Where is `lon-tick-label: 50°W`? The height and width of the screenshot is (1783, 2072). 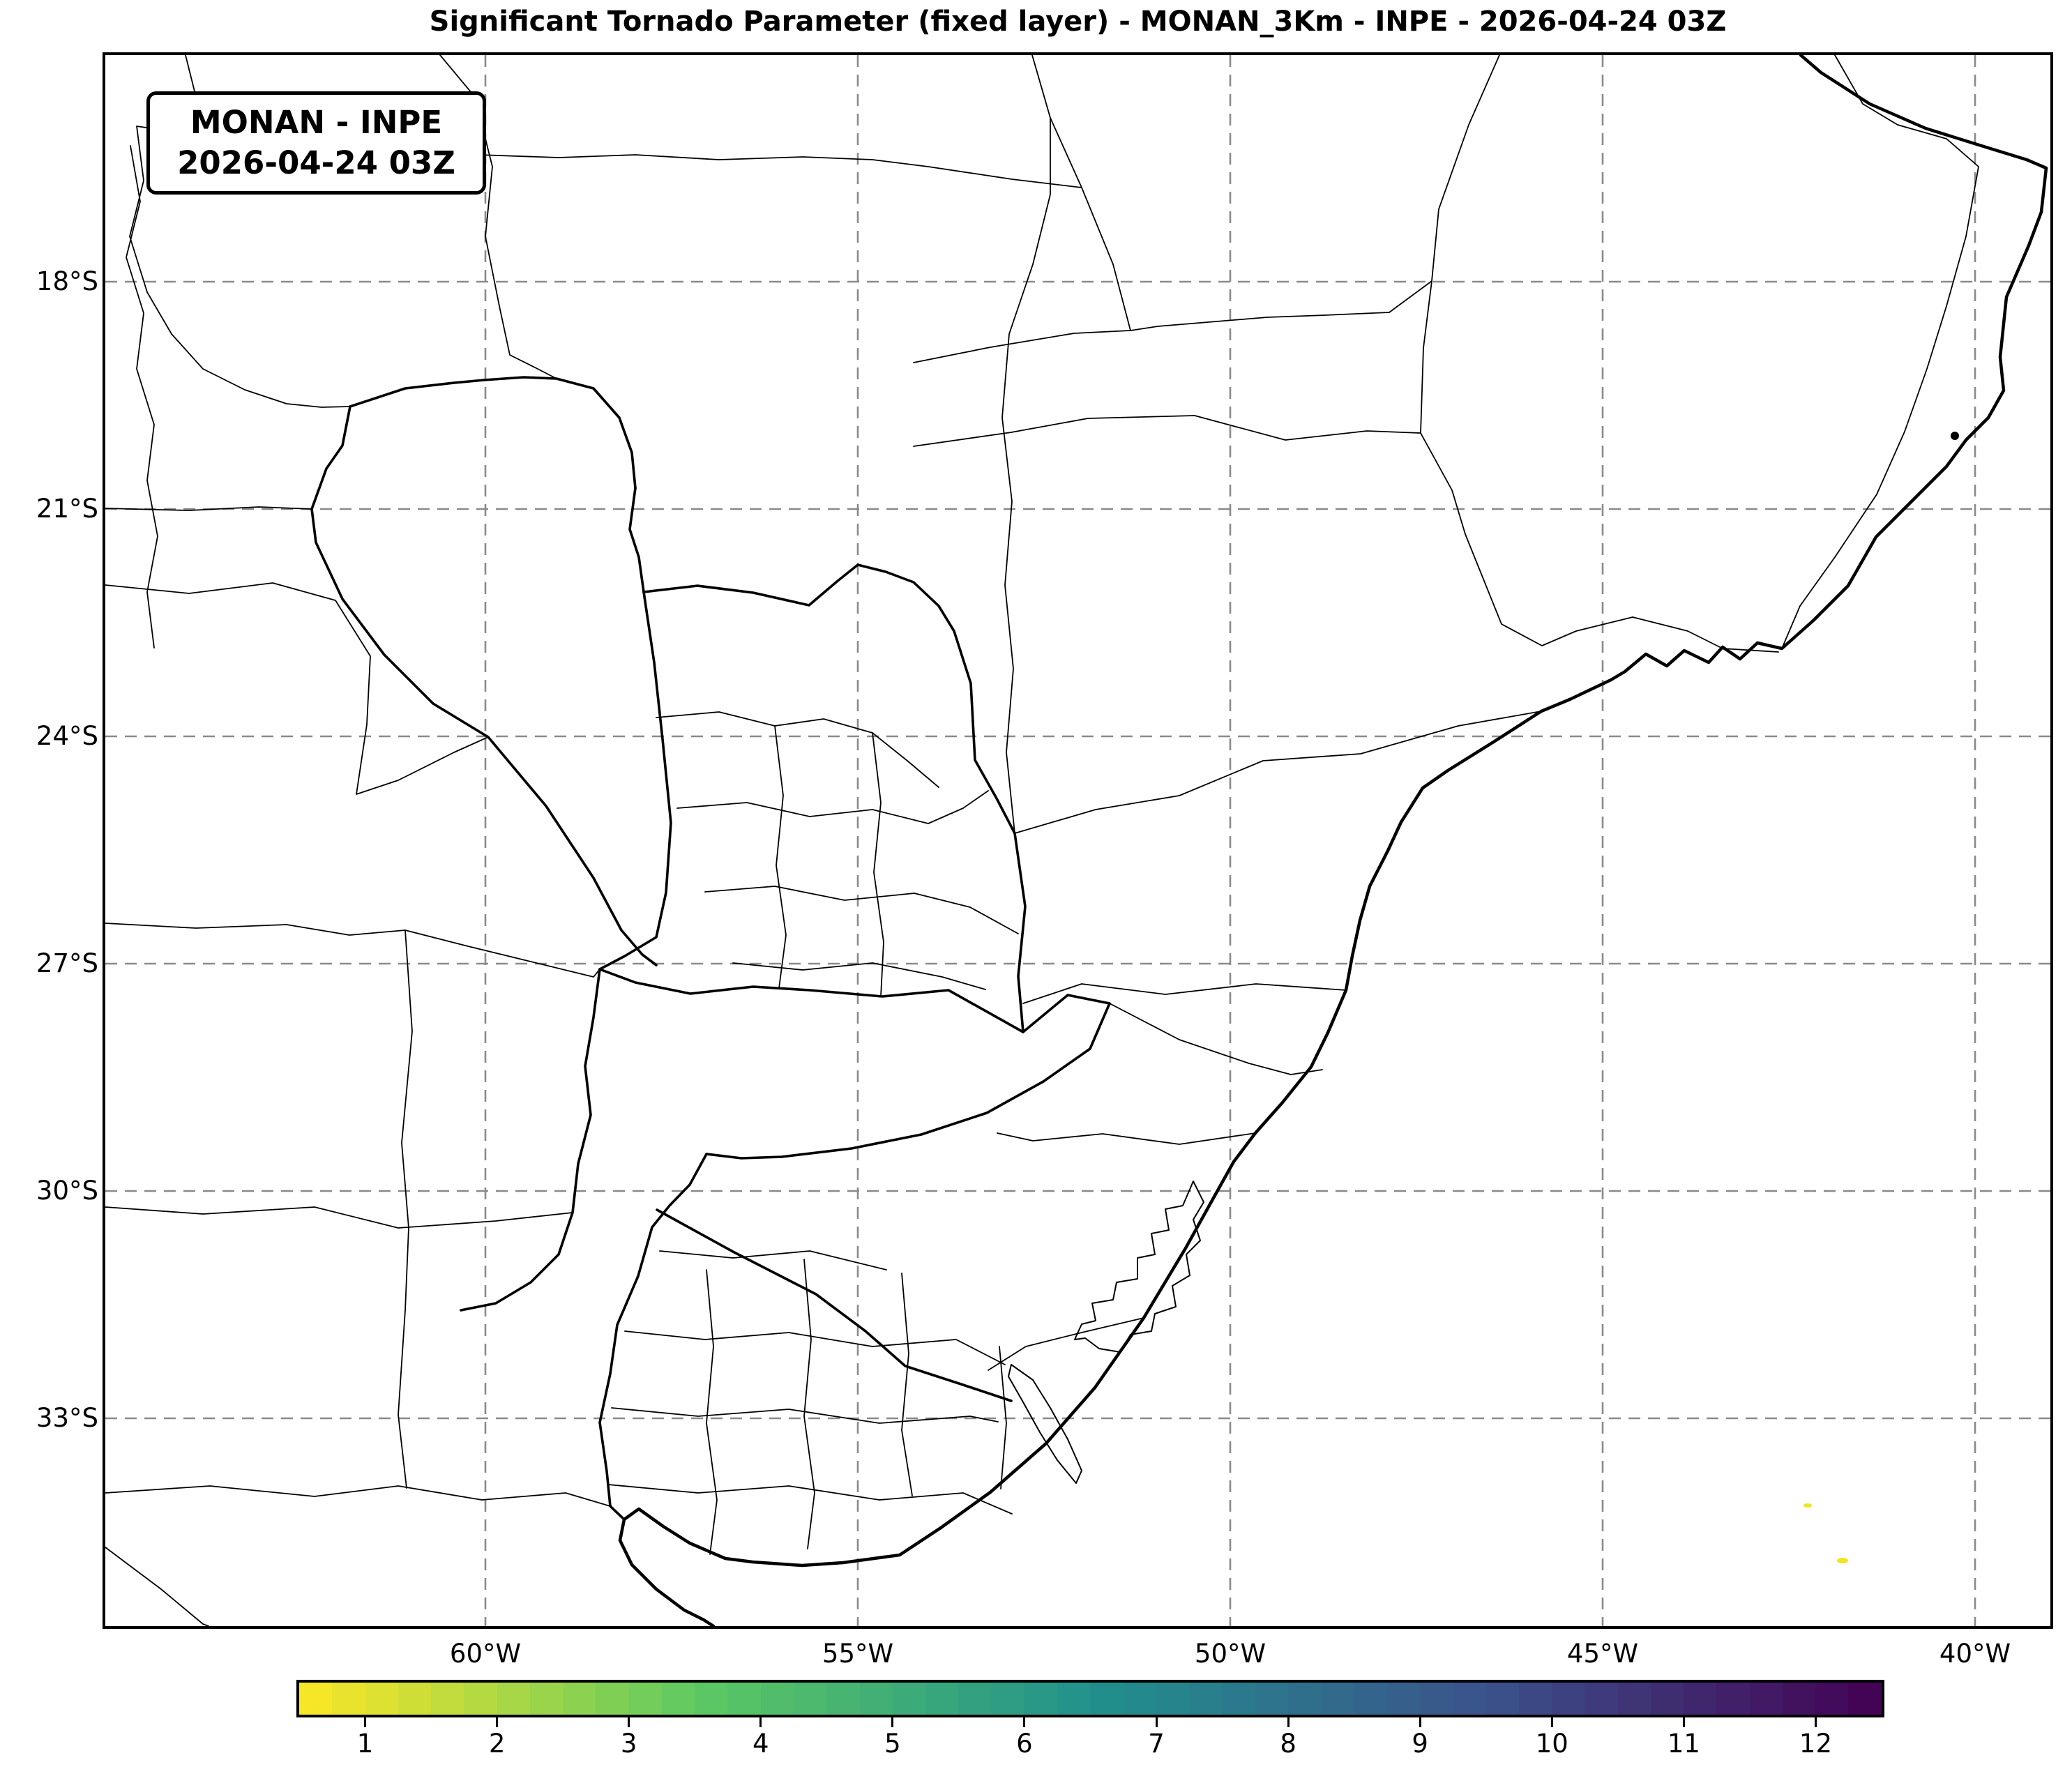
lon-tick-label: 50°W is located at coordinates (1230, 1654).